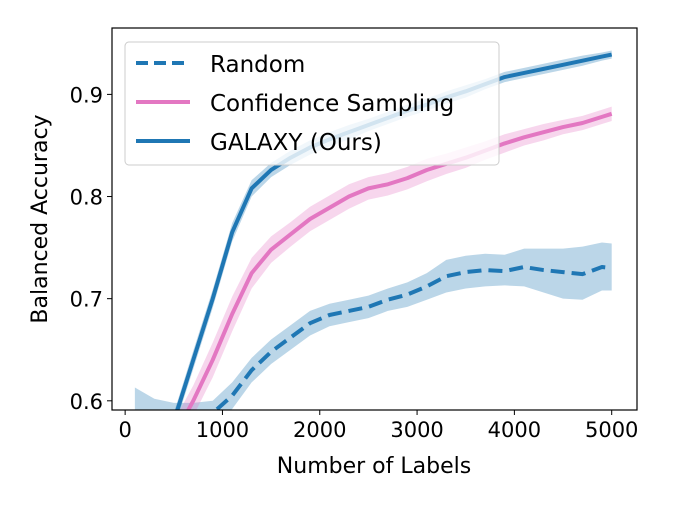 The image size is (675, 511). I want to click on x-tick-label: 5000, so click(611, 430).